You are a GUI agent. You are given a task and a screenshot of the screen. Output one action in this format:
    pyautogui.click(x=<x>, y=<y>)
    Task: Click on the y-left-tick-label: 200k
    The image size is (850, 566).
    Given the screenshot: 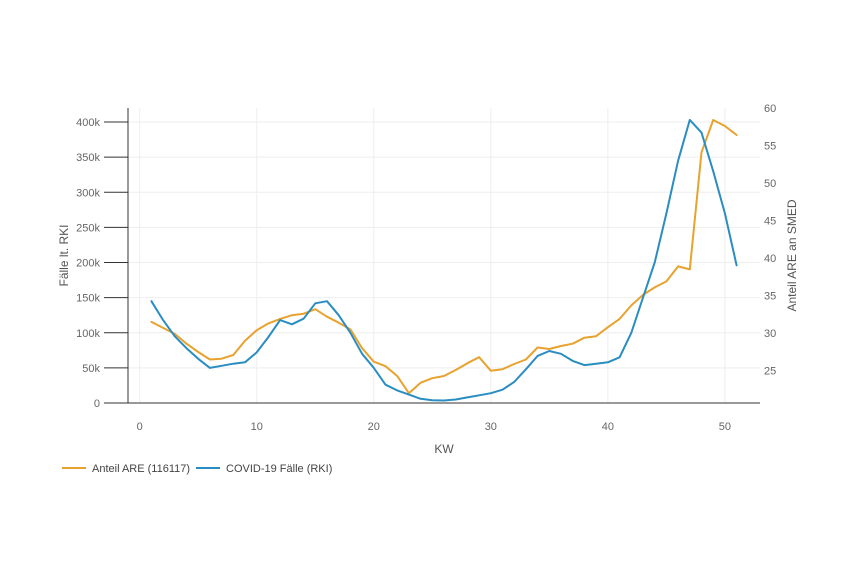 What is the action you would take?
    pyautogui.click(x=88, y=264)
    